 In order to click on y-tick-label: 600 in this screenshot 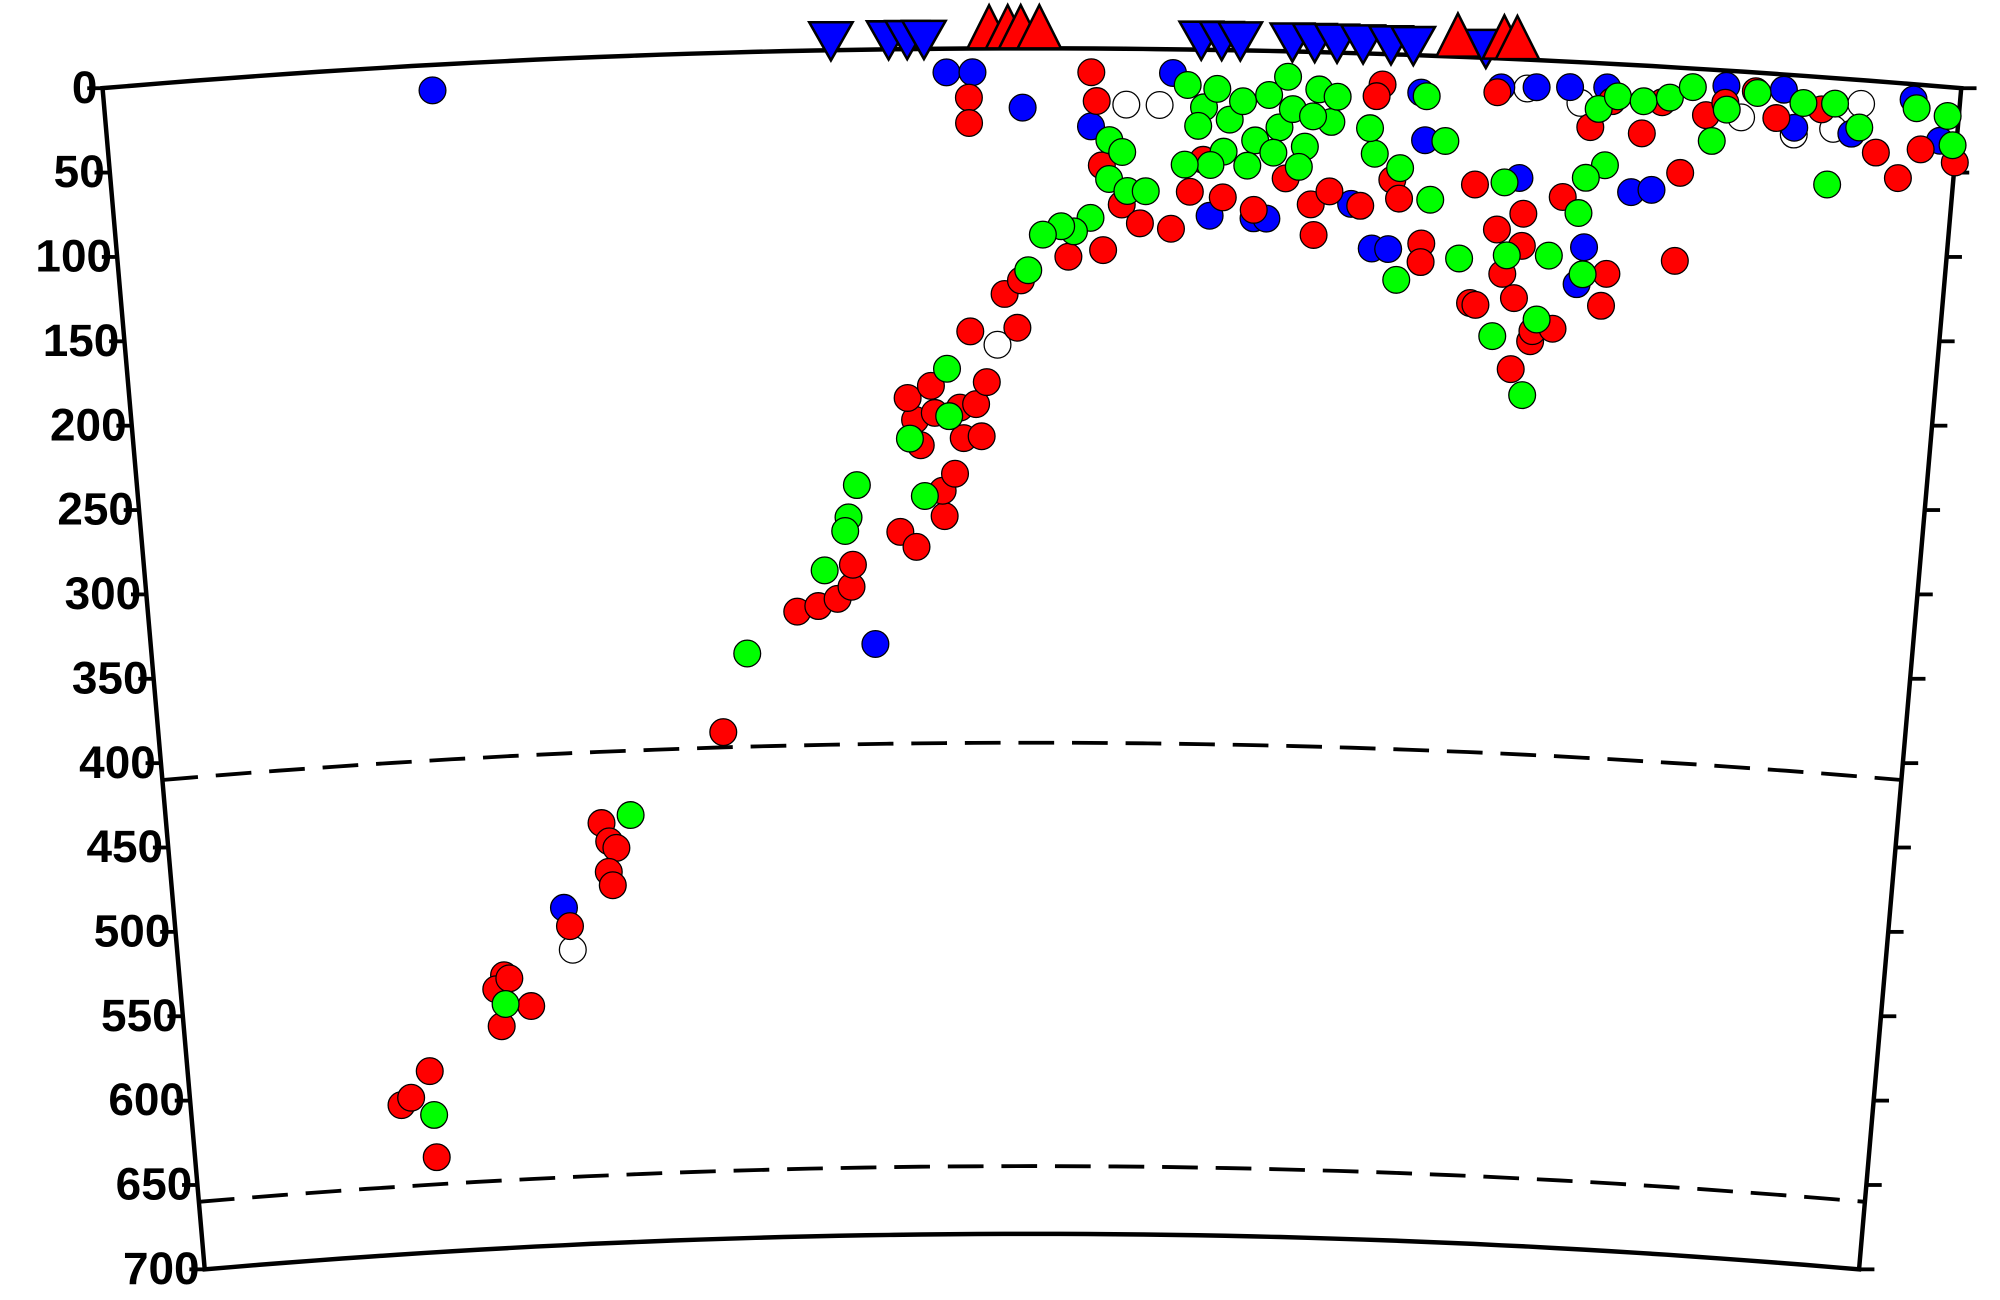, I will do `click(146, 1099)`.